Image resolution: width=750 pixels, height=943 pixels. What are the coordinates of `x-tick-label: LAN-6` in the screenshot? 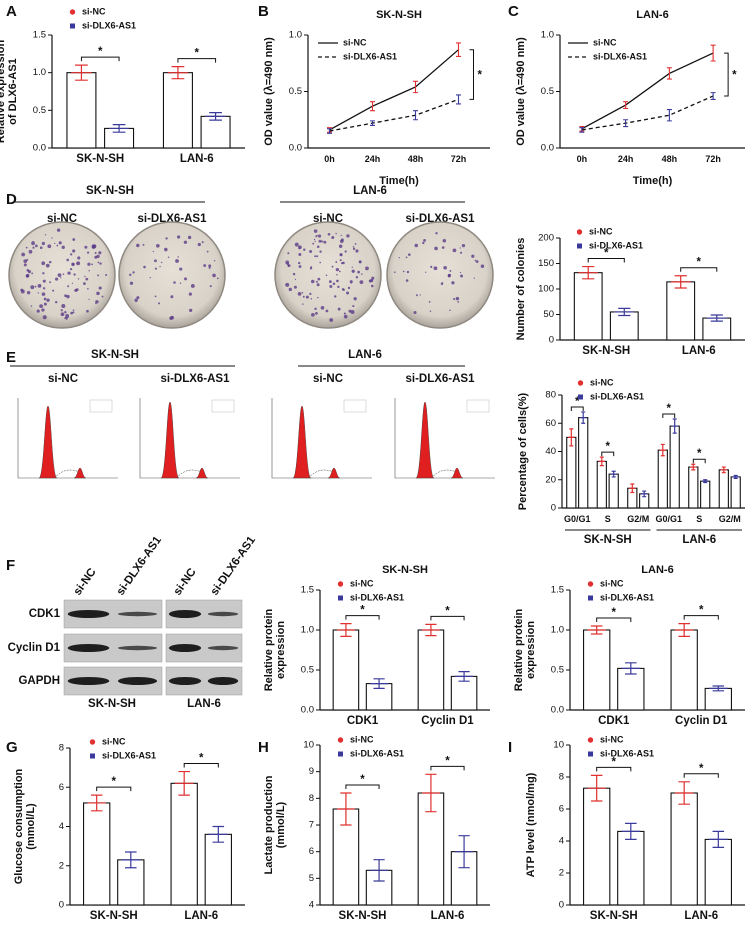 It's located at (201, 916).